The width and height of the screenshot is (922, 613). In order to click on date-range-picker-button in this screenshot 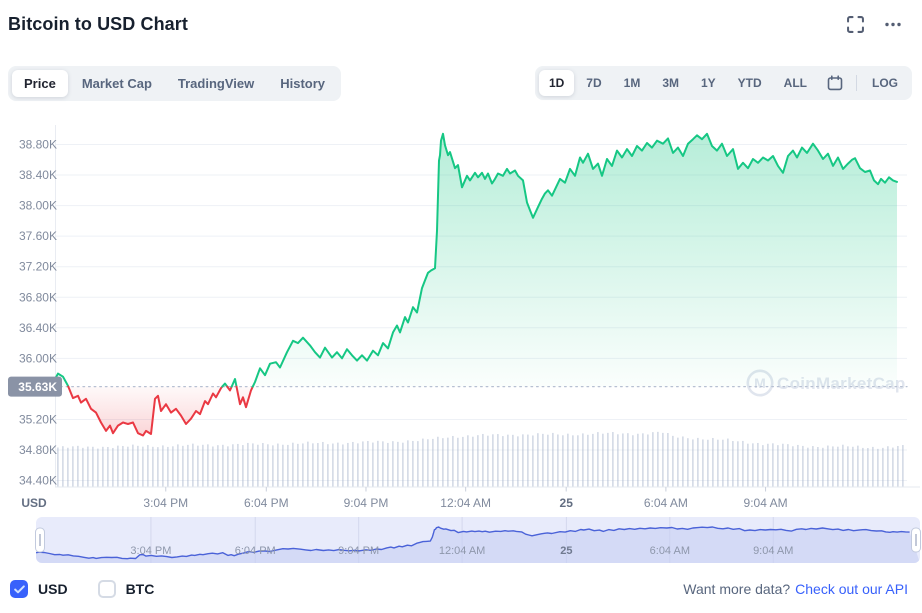, I will do `click(835, 83)`.